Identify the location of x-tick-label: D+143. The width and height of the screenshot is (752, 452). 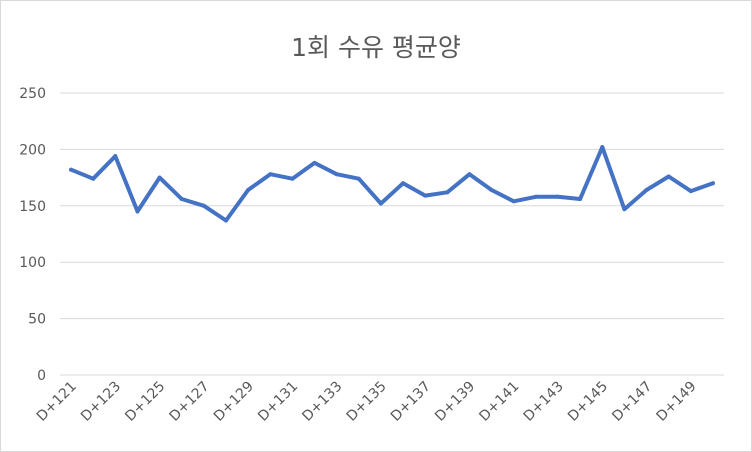
(544, 402).